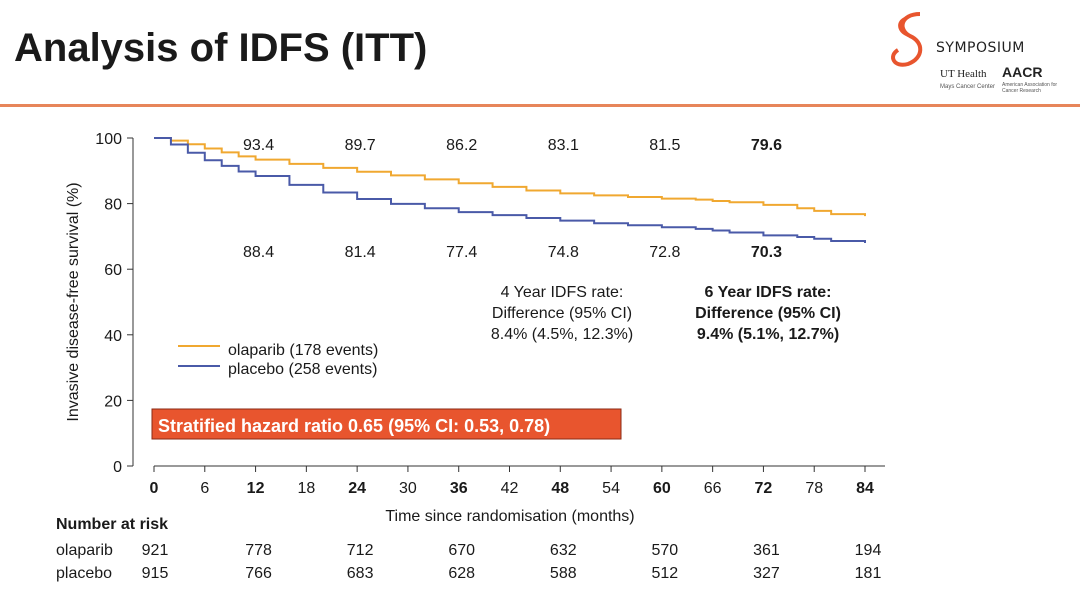 The width and height of the screenshot is (1080, 593). What do you see at coordinates (108, 139) in the screenshot?
I see `y-tick-label: 100` at bounding box center [108, 139].